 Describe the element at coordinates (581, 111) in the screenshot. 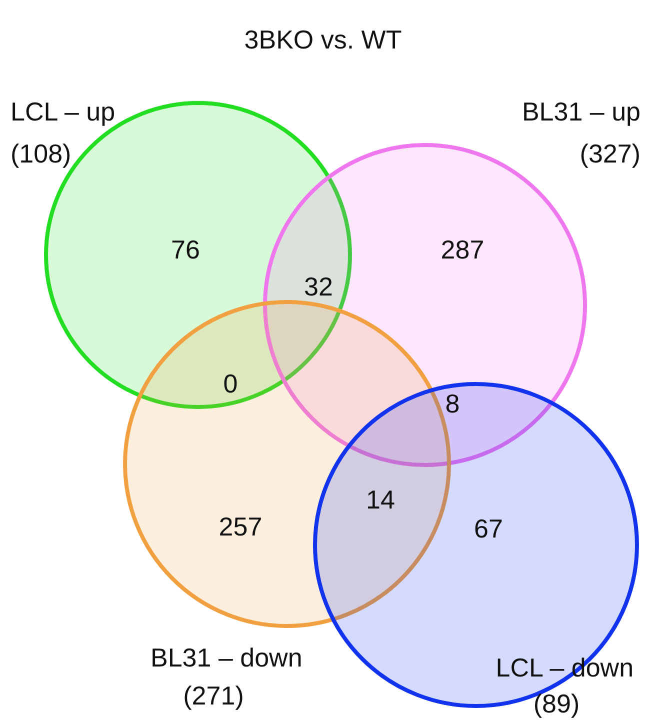

I see `category-label: BL31 – up` at that location.